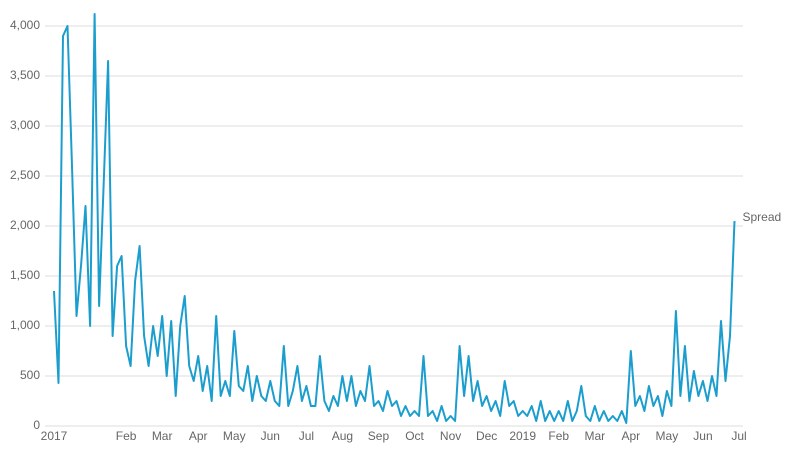 Image resolution: width=787 pixels, height=449 pixels. What do you see at coordinates (25, 125) in the screenshot?
I see `y-tick-label: 3,000` at bounding box center [25, 125].